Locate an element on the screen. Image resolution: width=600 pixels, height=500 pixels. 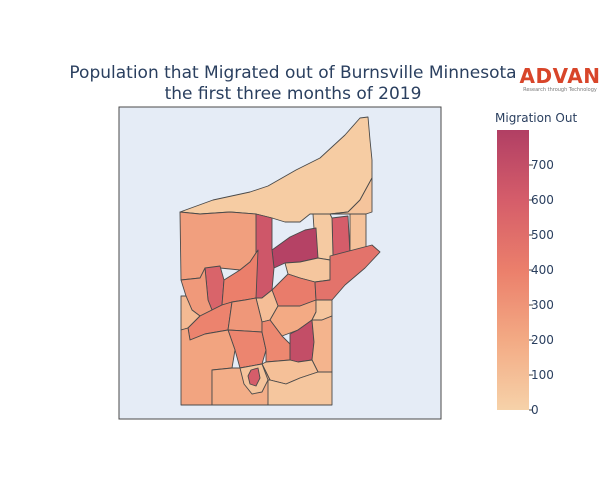
colorbar-ticks: 0 100 200 300 400 500 600 700 is located at coordinates (541, 287).